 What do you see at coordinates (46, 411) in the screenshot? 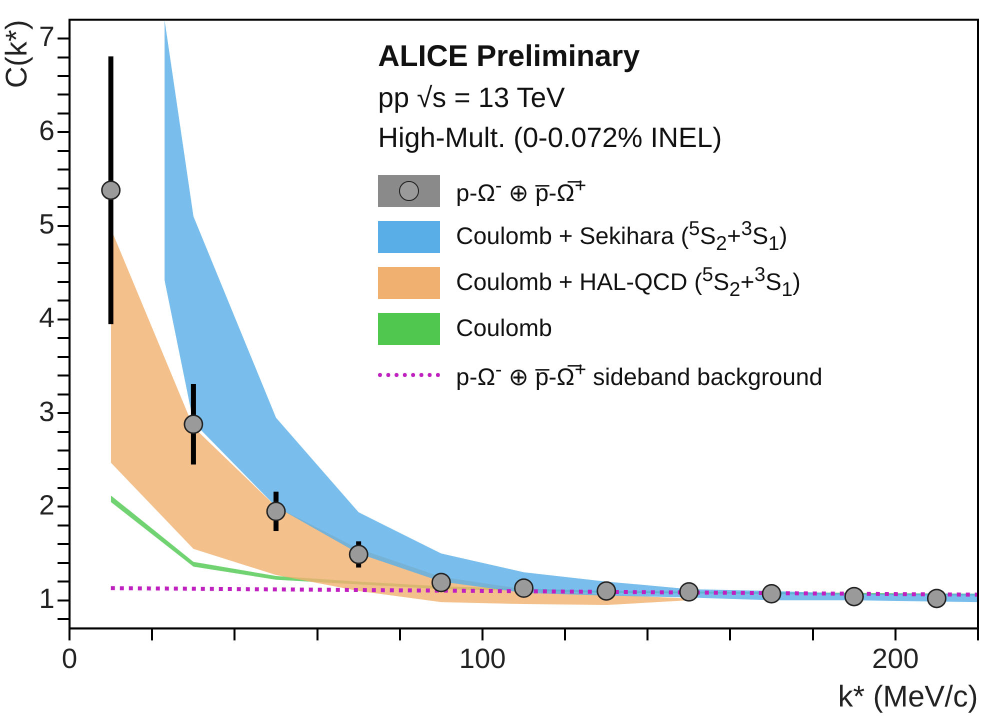
I see `y-tick-label: 3` at bounding box center [46, 411].